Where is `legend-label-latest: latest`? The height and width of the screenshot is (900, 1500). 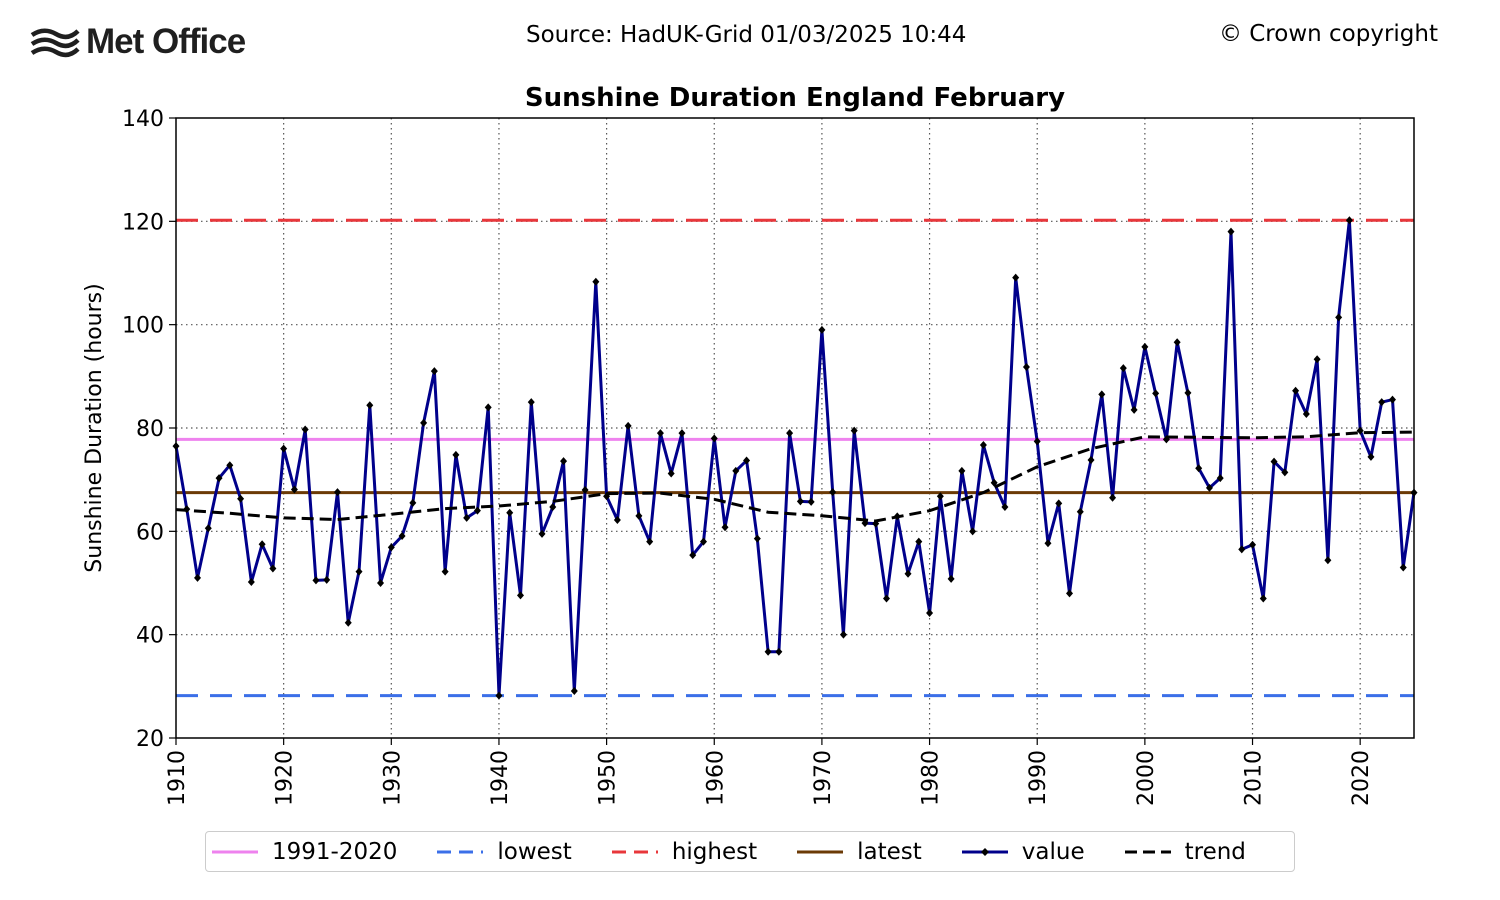
legend-label-latest: latest is located at coordinates (889, 851).